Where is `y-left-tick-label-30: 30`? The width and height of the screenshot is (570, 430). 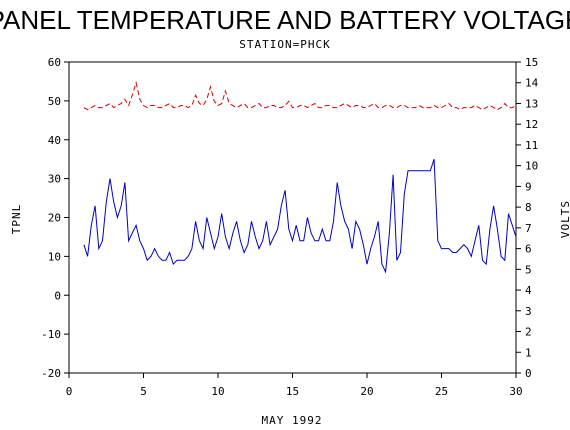
y-left-tick-label-30: 30 is located at coordinates (54, 179).